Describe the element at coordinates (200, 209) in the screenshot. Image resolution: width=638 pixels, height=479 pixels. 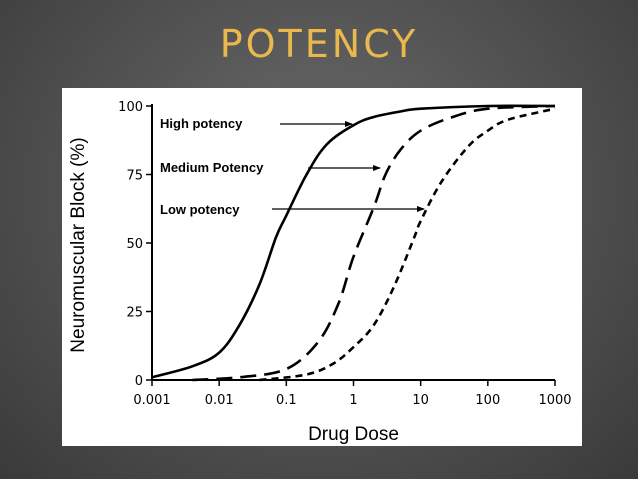
I see `annotation-label-2: Low potency` at that location.